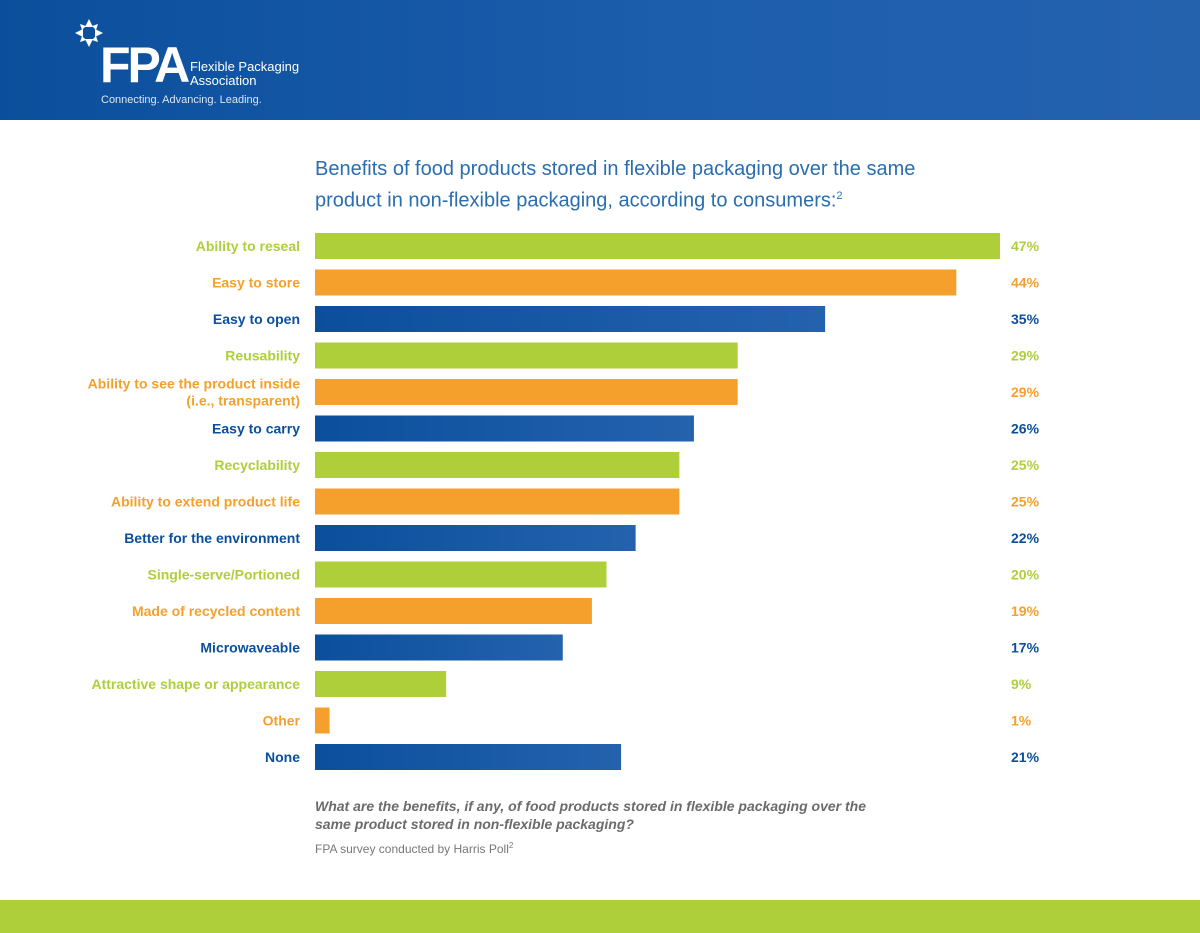  I want to click on category-label: None, so click(282, 757).